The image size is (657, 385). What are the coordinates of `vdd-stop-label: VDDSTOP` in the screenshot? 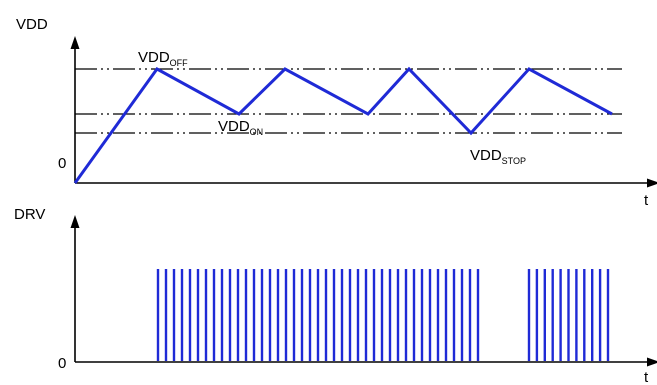 It's located at (498, 156).